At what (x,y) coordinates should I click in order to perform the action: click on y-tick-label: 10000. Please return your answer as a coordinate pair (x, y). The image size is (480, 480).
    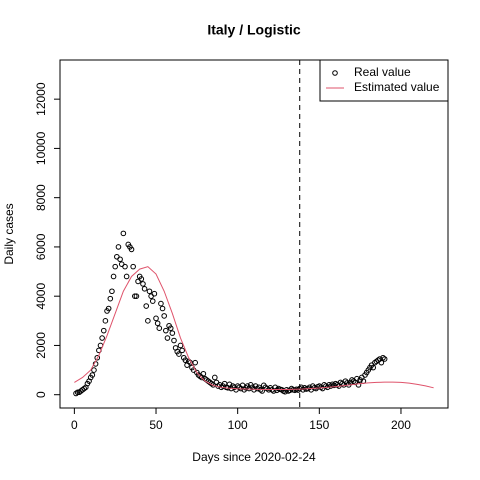
    Looking at the image, I should click on (41, 148).